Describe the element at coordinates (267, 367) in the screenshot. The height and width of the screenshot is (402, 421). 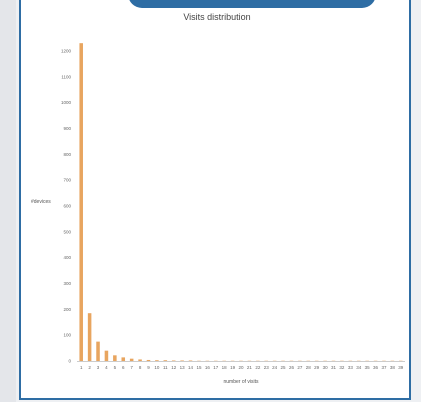
I see `x-tick-label: 23` at that location.